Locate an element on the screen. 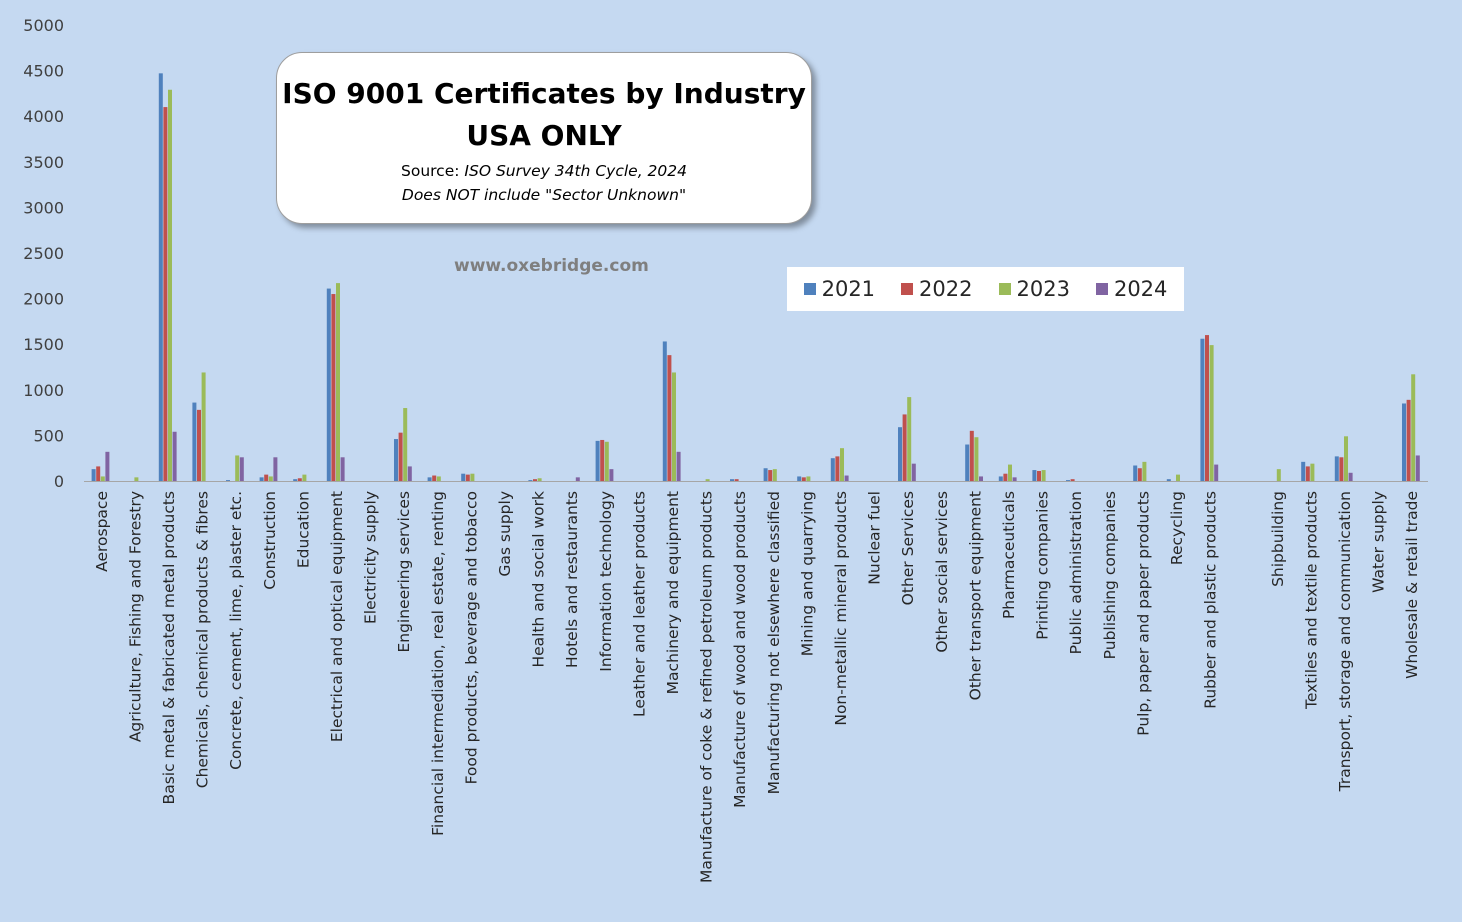 The height and width of the screenshot is (922, 1462). x-tick-label: Other social services is located at coordinates (942, 572).